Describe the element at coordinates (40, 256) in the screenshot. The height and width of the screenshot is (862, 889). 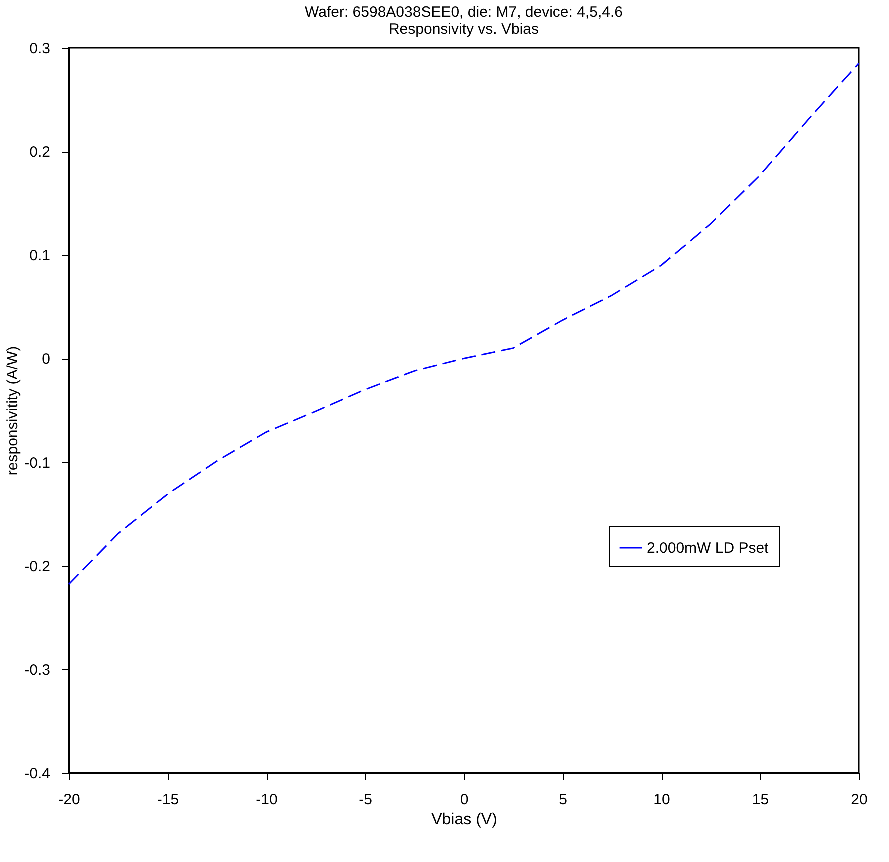
I see `y-tick-label: 0.1` at that location.